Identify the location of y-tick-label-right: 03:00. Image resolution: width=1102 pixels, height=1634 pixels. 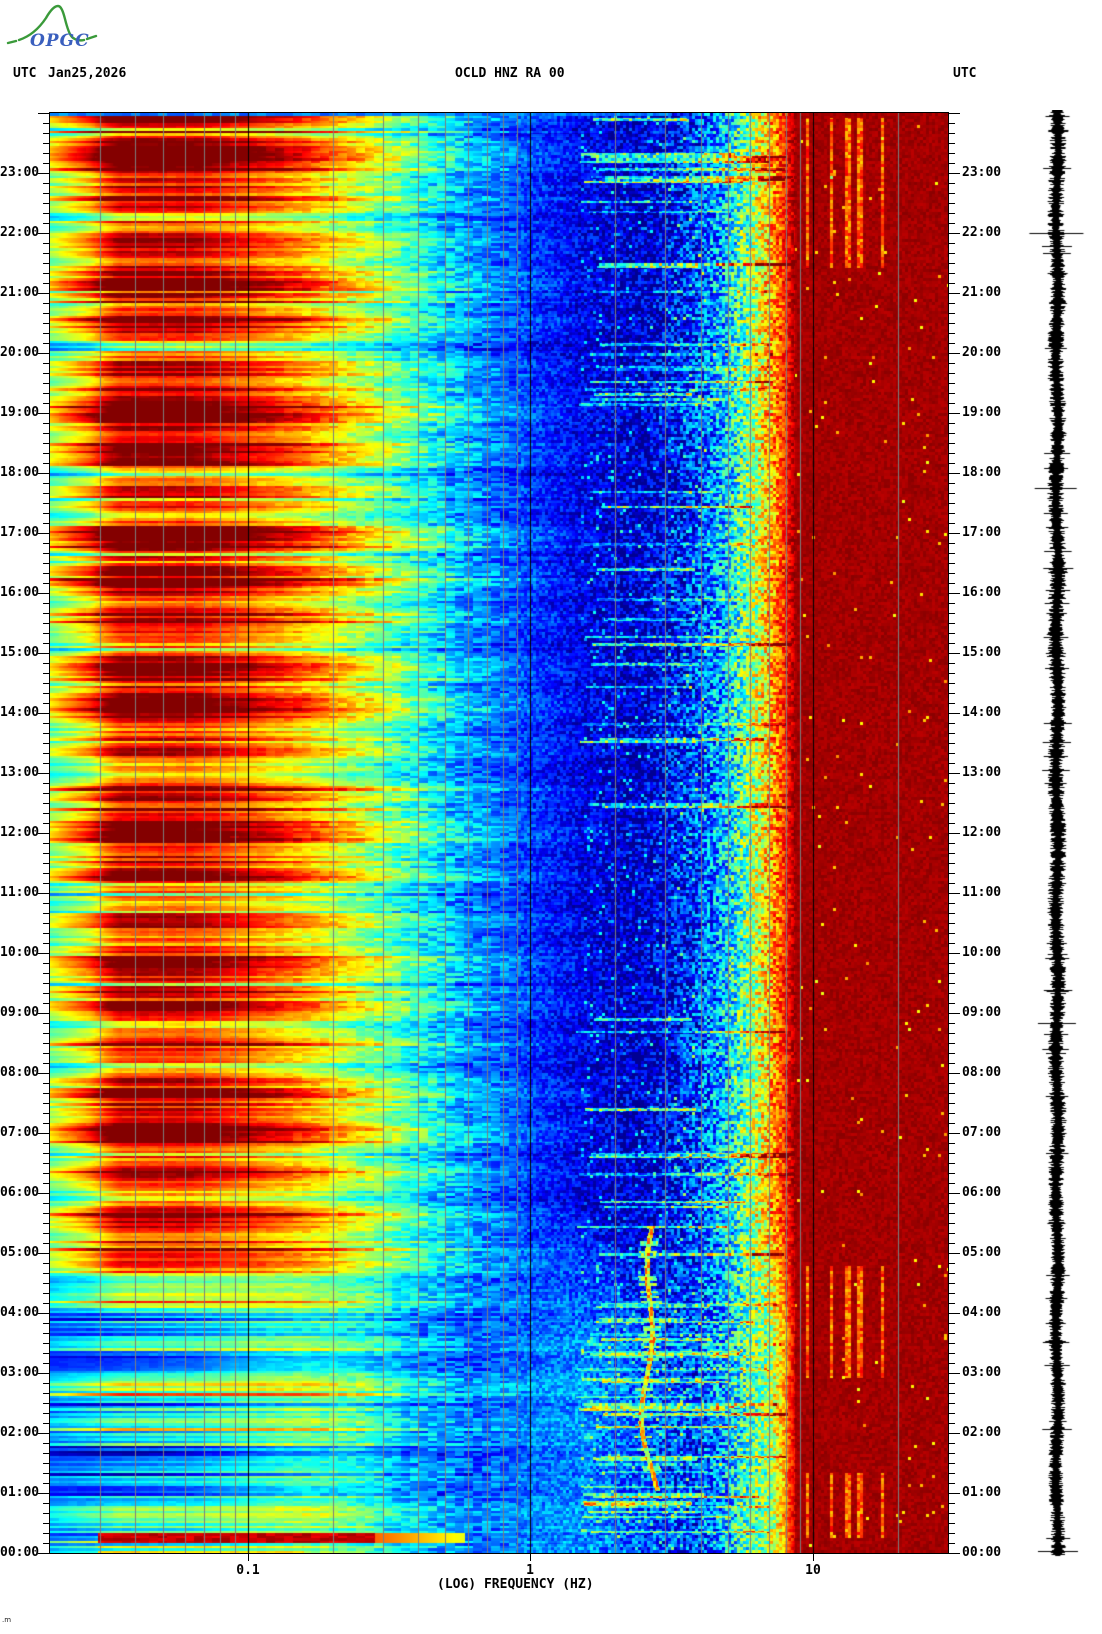
(982, 1372).